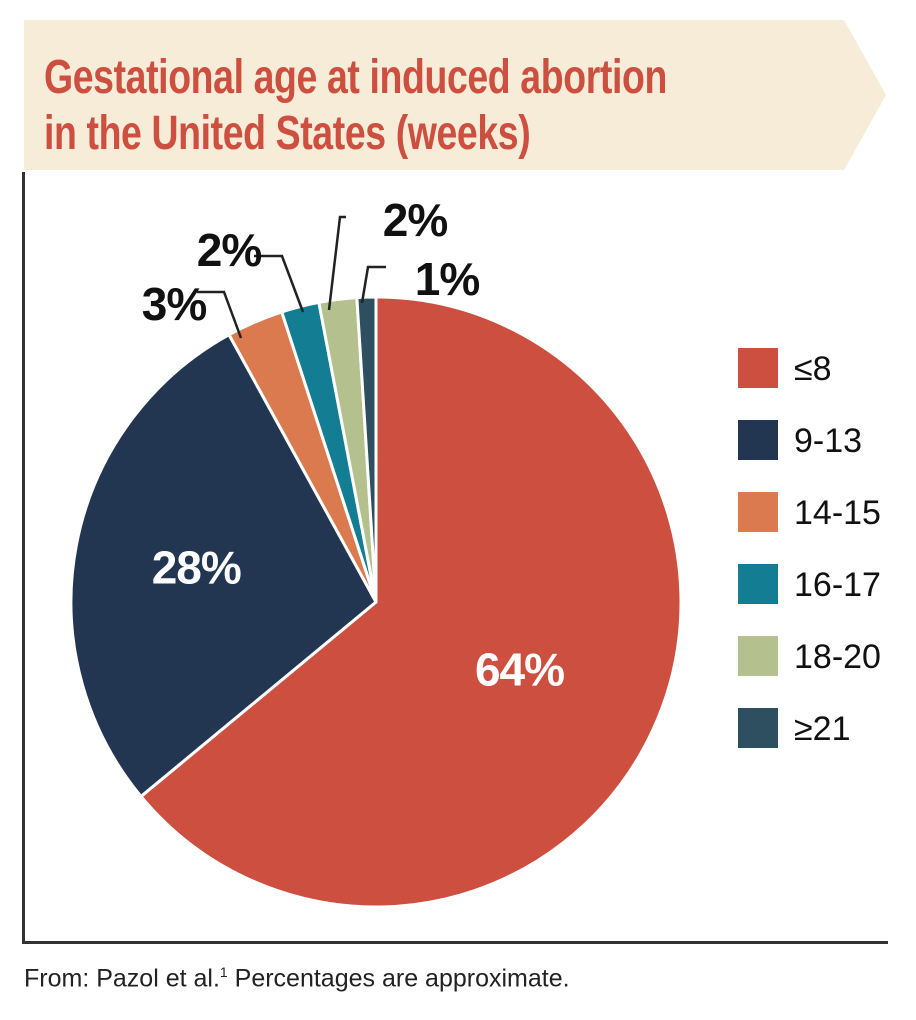 This screenshot has height=1020, width=916. What do you see at coordinates (828, 441) in the screenshot?
I see `legend-label-2: 9-13` at bounding box center [828, 441].